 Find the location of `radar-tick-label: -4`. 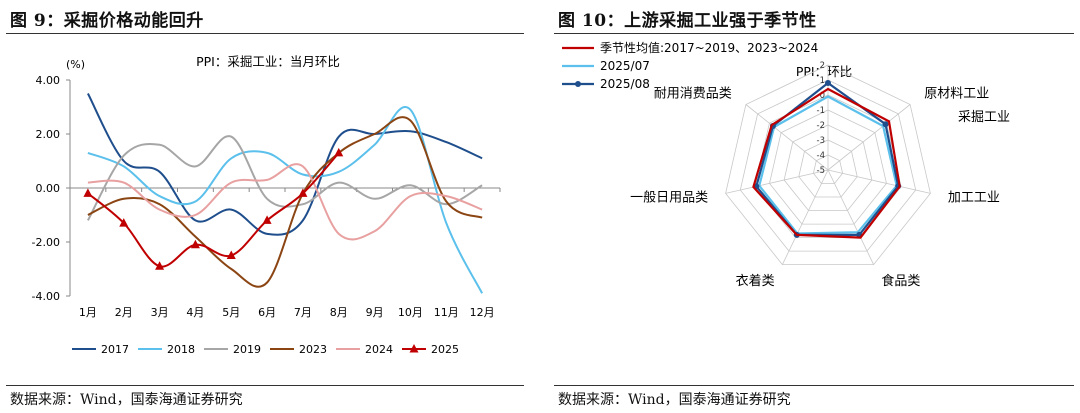

radar-tick-label: -4 is located at coordinates (821, 156).